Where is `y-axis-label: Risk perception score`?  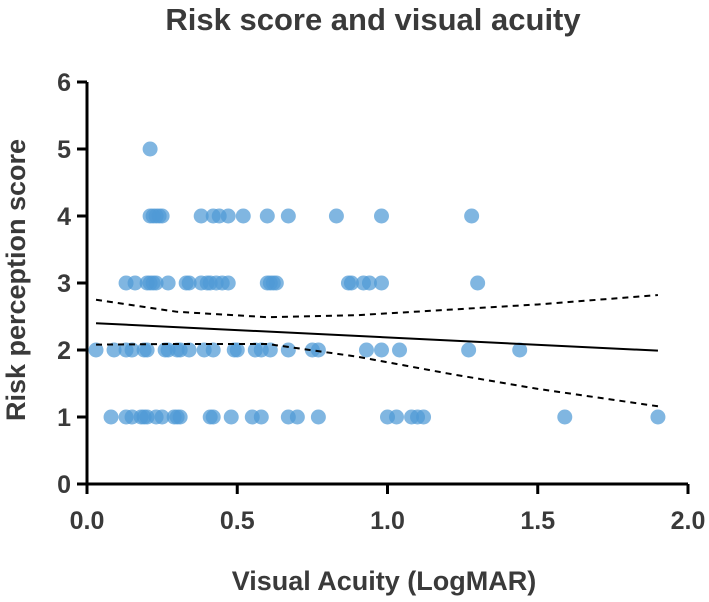
y-axis-label: Risk perception score is located at coordinates (16, 280).